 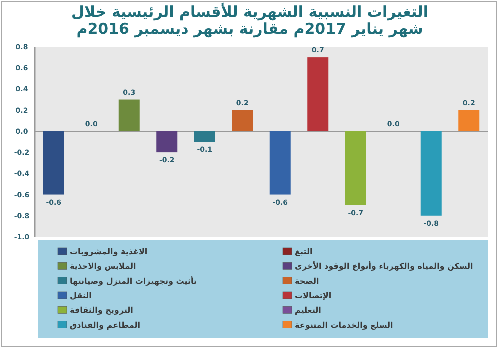 I want to click on legend-label: السكن والمياه والكهرباء وأنواع الوقود الأخرى, so click(x=384, y=266).